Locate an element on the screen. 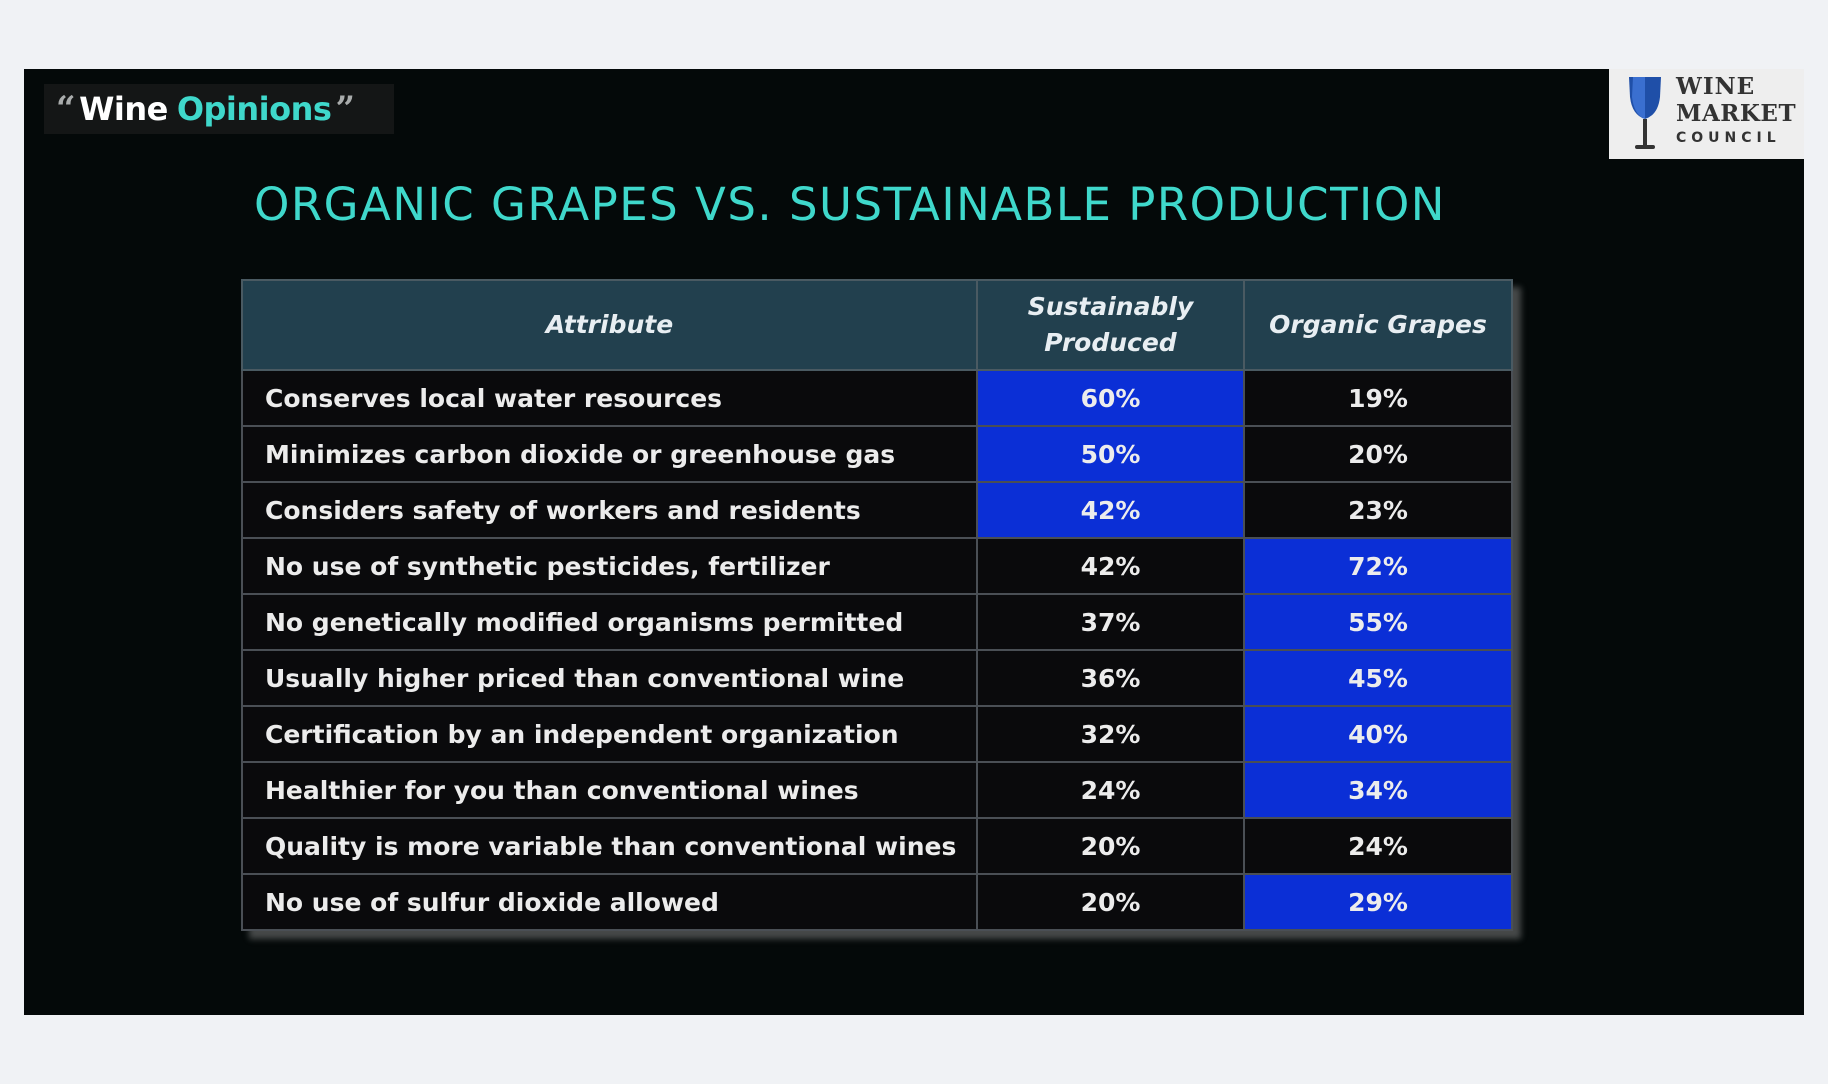 Image resolution: width=1828 pixels, height=1084 pixels. logo-open-quote: “ is located at coordinates (66, 109).